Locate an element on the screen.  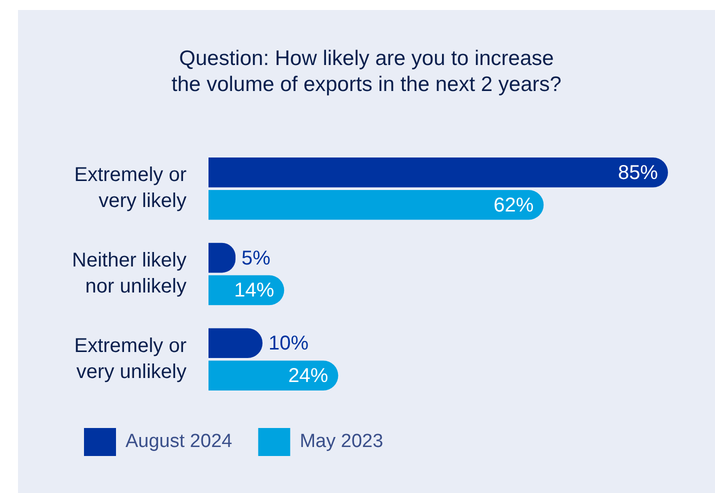
legend-label: May 2023 is located at coordinates (342, 441).